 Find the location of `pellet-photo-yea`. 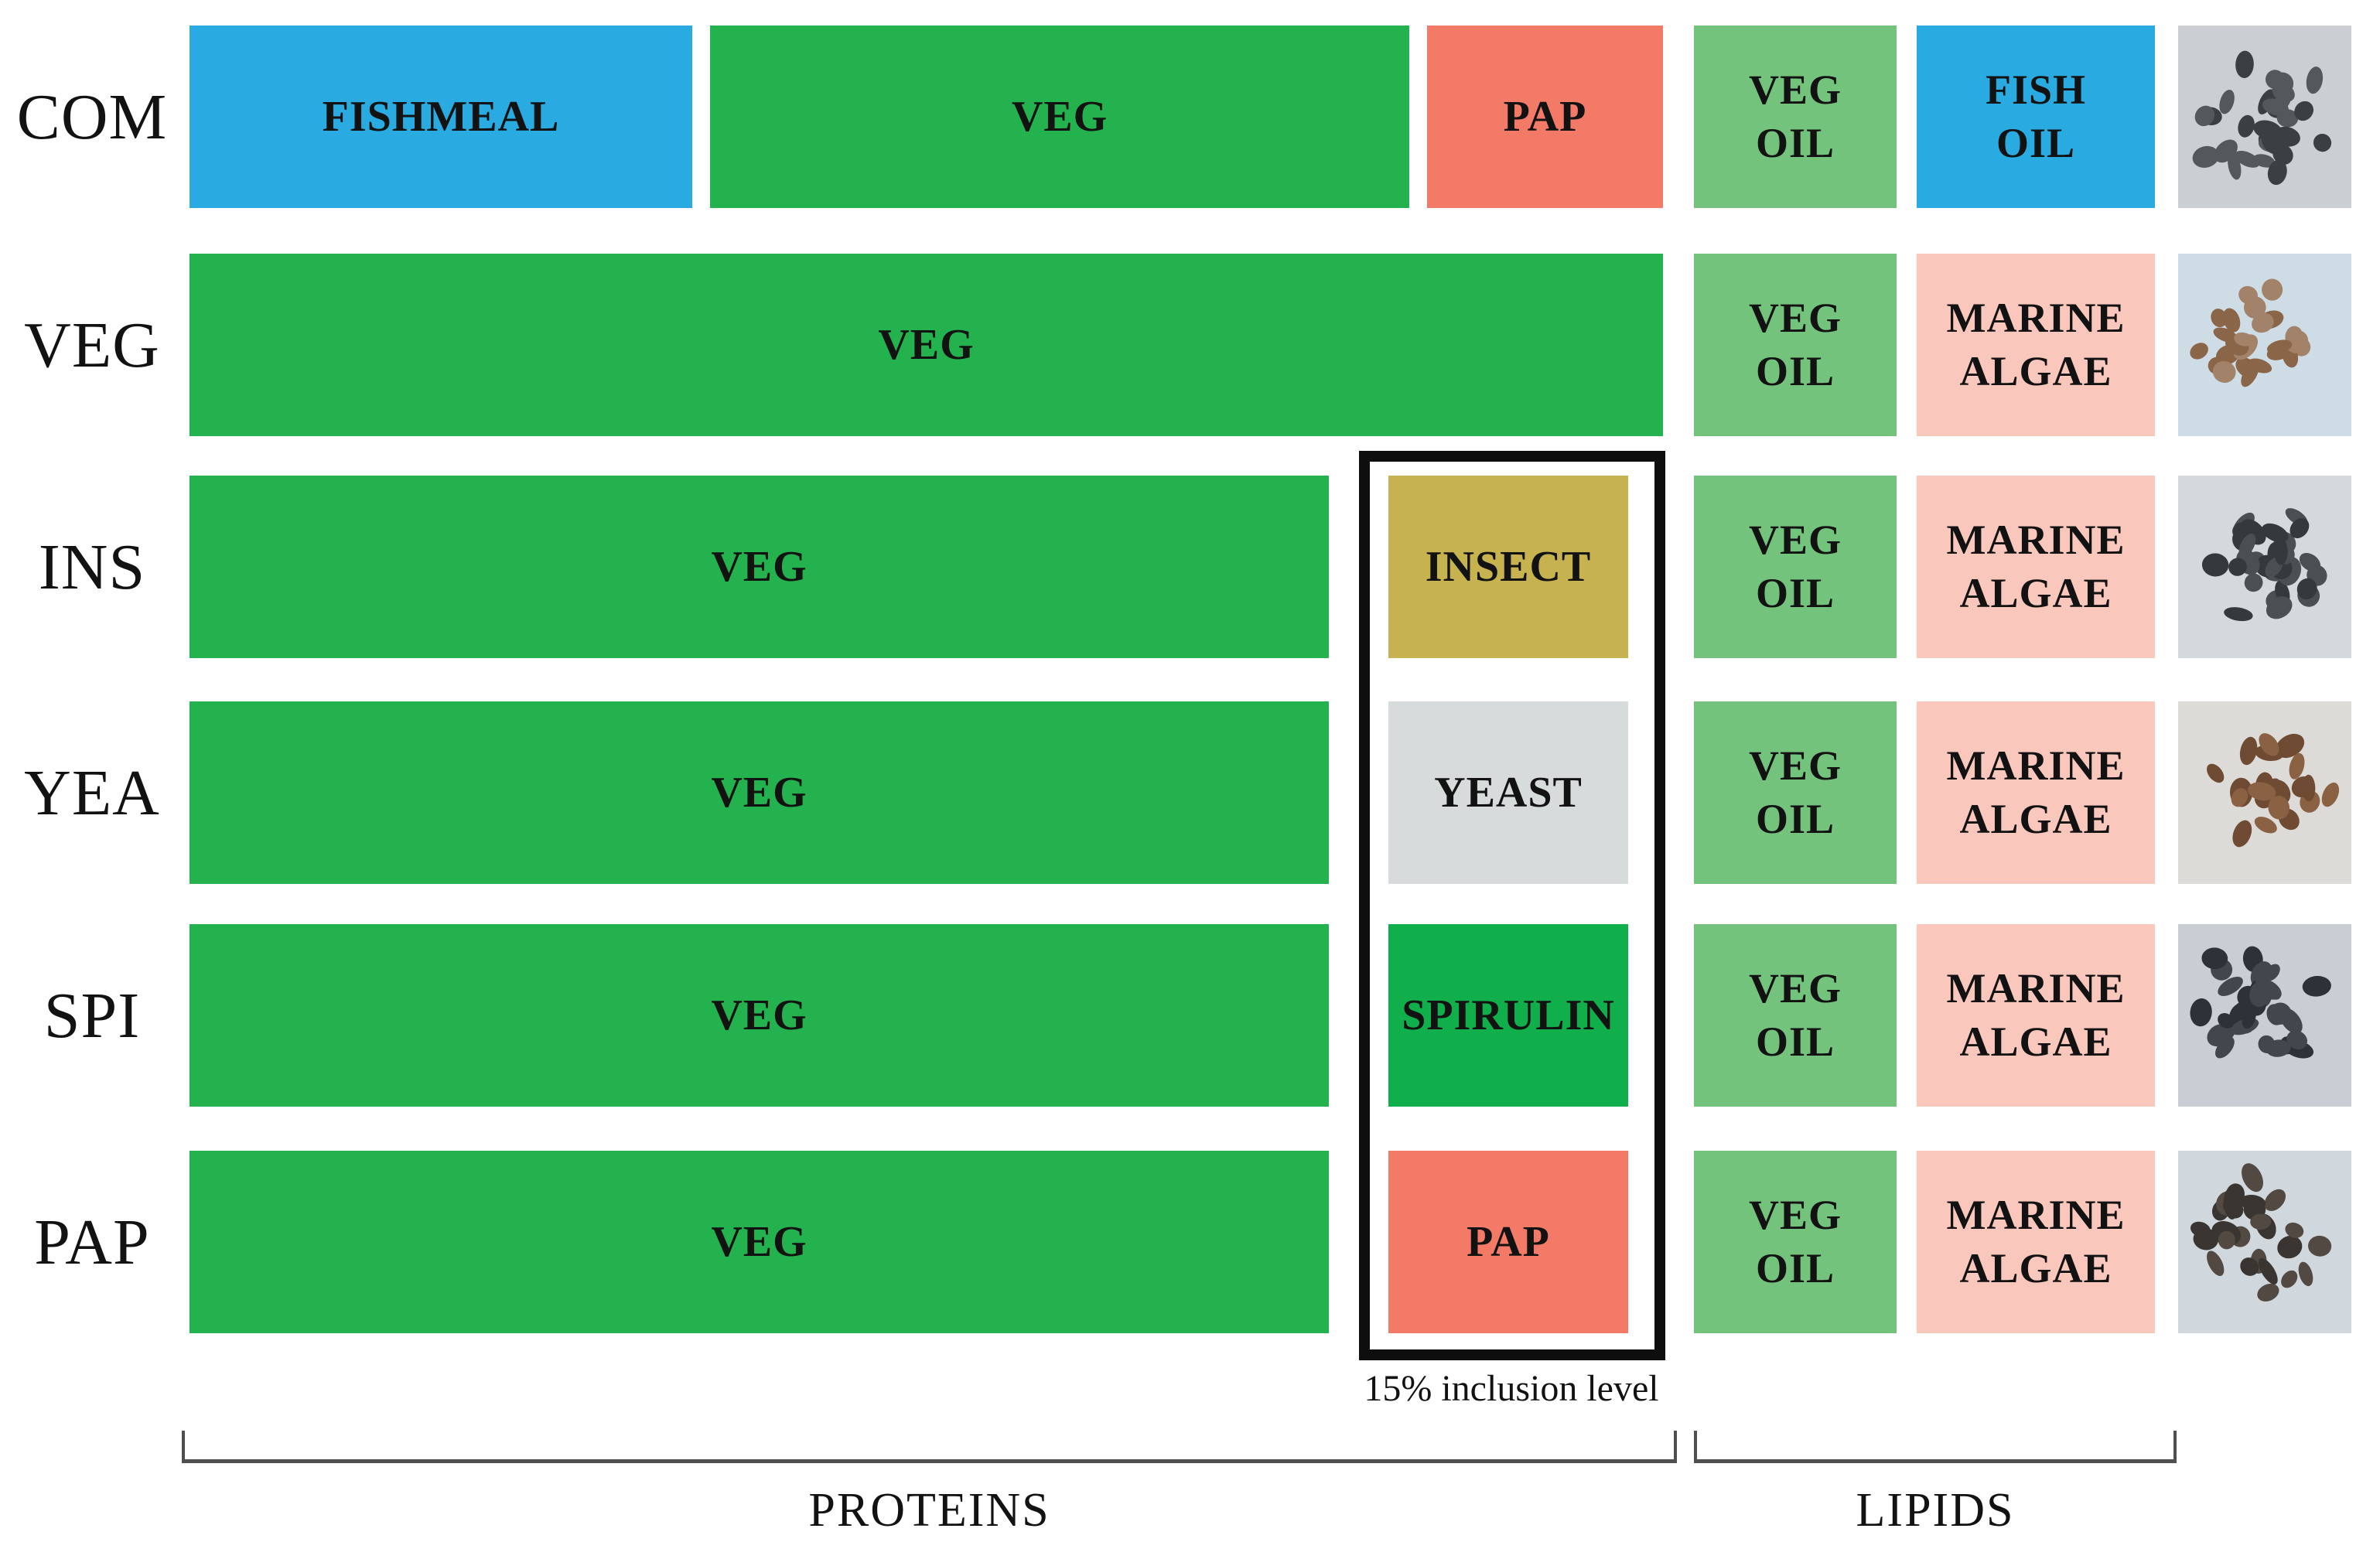

pellet-photo-yea is located at coordinates (2264, 792).